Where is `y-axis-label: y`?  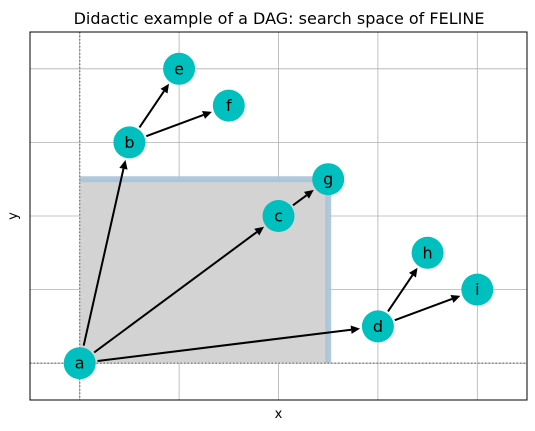
y-axis-label: y is located at coordinates (13, 216).